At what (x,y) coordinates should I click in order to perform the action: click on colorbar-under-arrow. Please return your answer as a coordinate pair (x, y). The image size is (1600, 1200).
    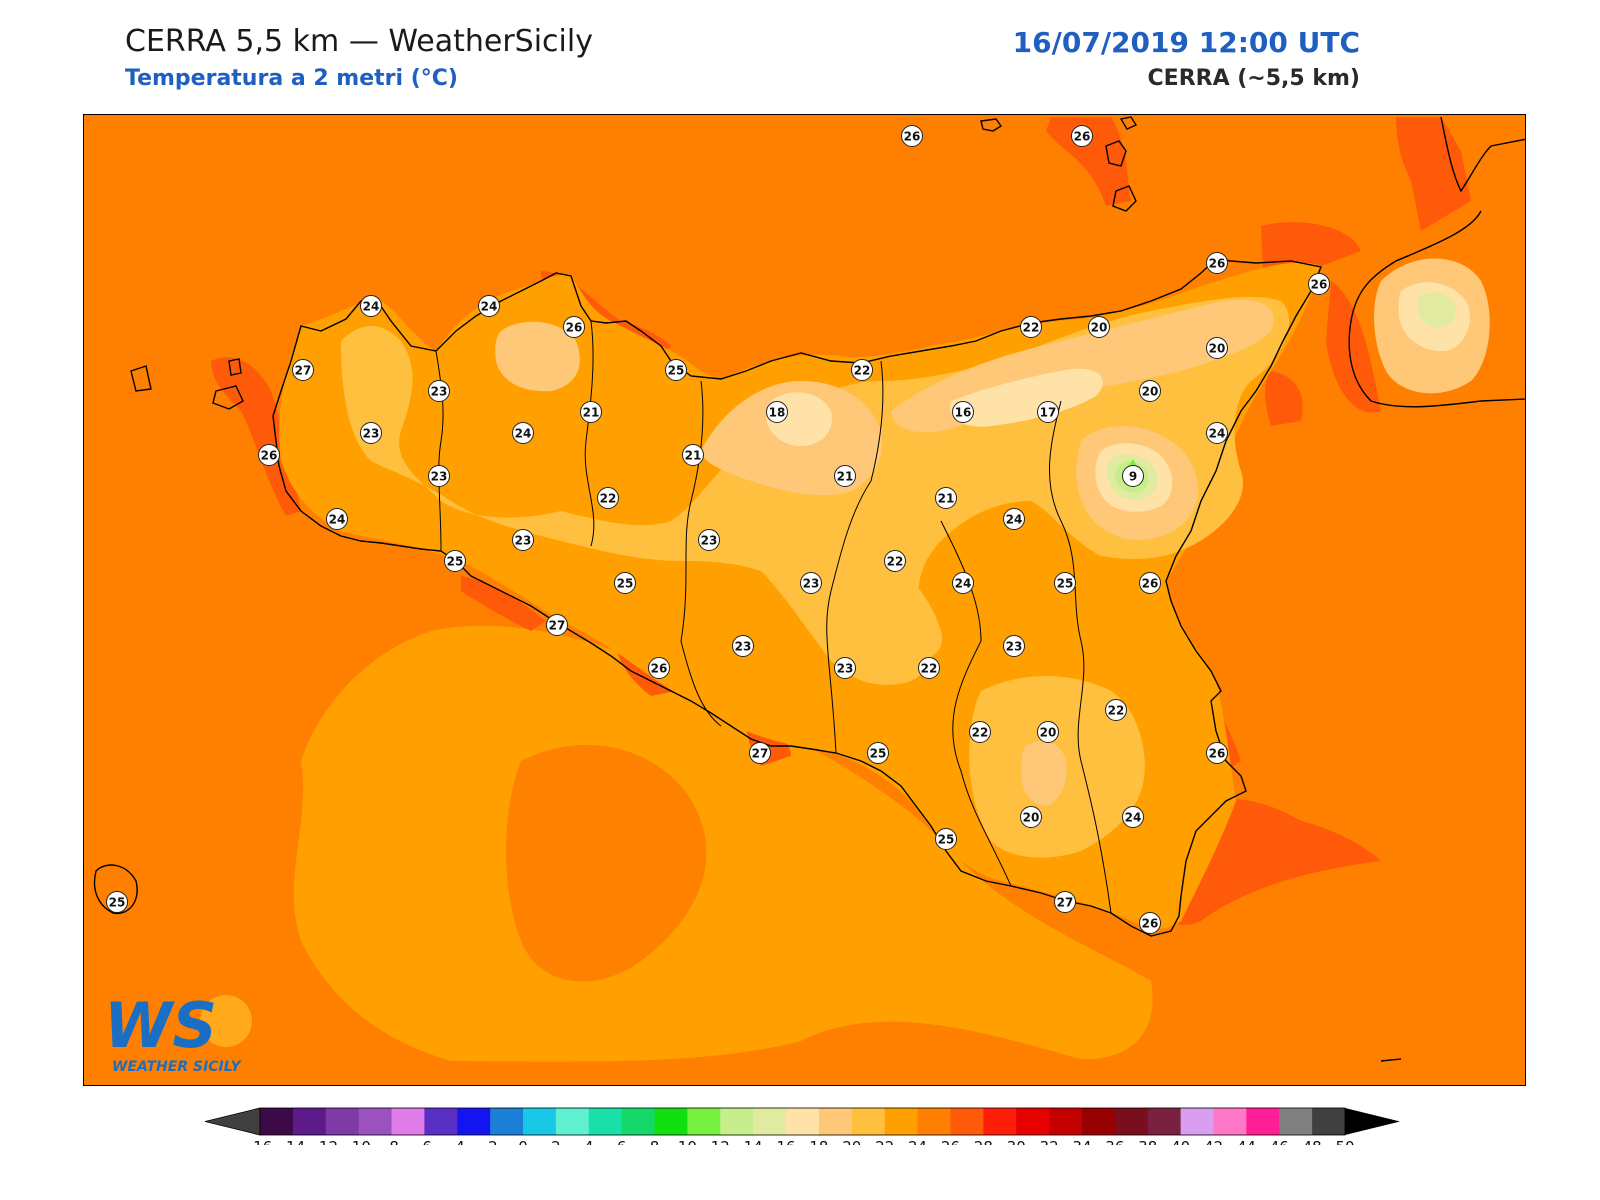
    Looking at the image, I should click on (232, 1121).